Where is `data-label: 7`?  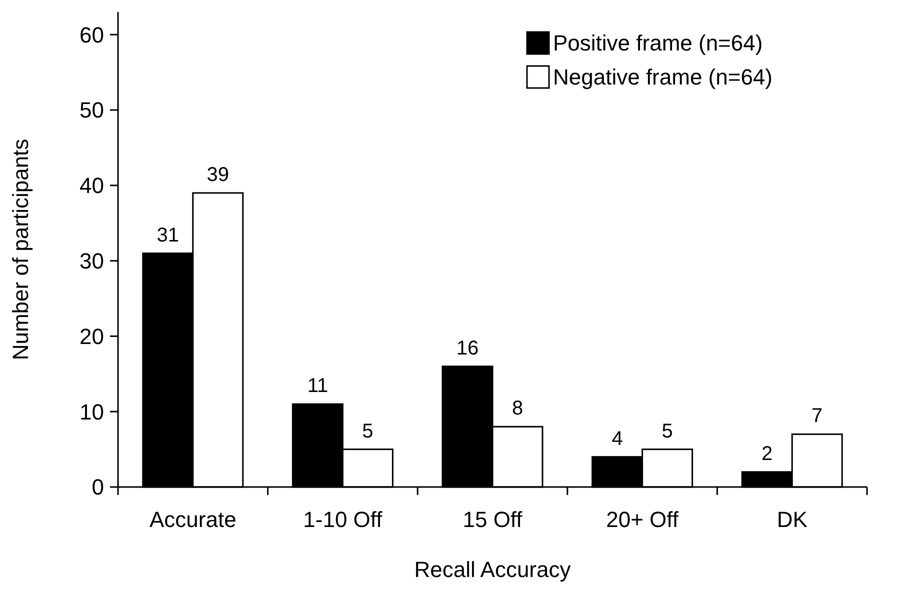 data-label: 7 is located at coordinates (817, 416).